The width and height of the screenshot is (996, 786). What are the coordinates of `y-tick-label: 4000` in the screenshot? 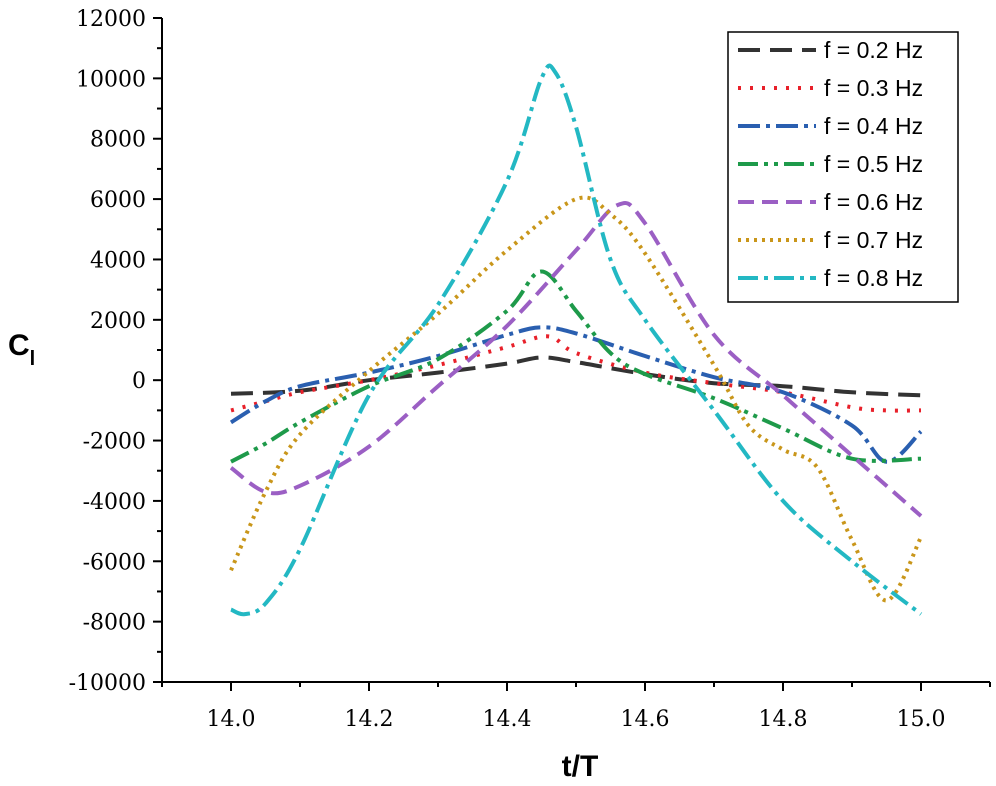 It's located at (118, 260).